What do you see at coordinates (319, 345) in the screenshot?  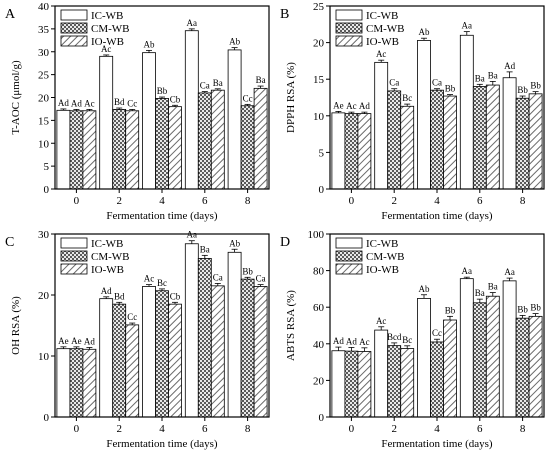 I see `y-tick-label: 40` at bounding box center [319, 345].